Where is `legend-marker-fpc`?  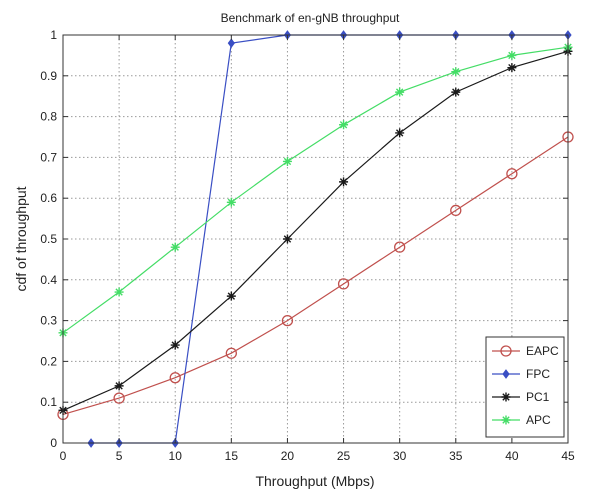
legend-marker-fpc is located at coordinates (506, 374).